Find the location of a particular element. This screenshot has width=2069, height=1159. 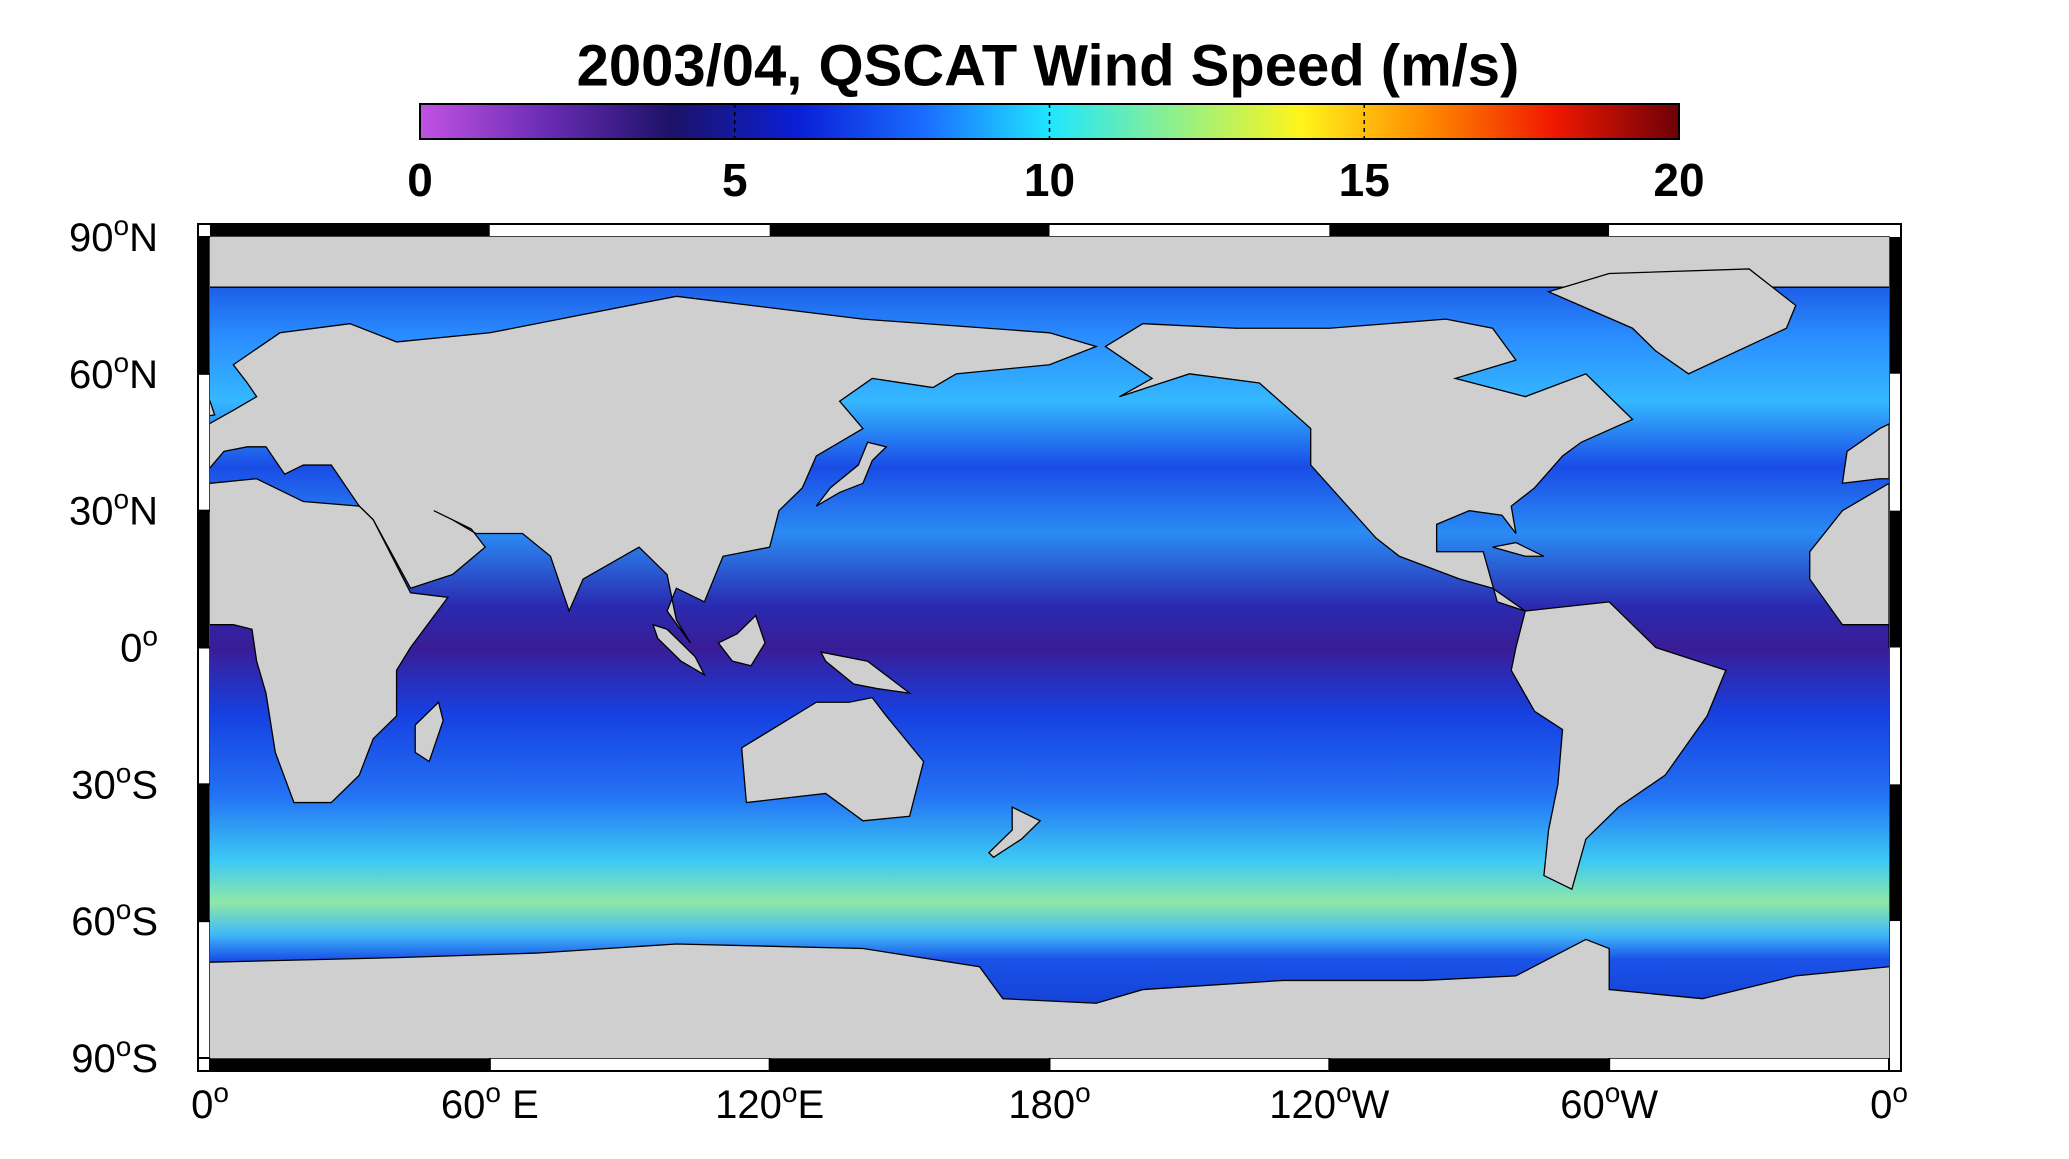

africa is located at coordinates (329, 641).